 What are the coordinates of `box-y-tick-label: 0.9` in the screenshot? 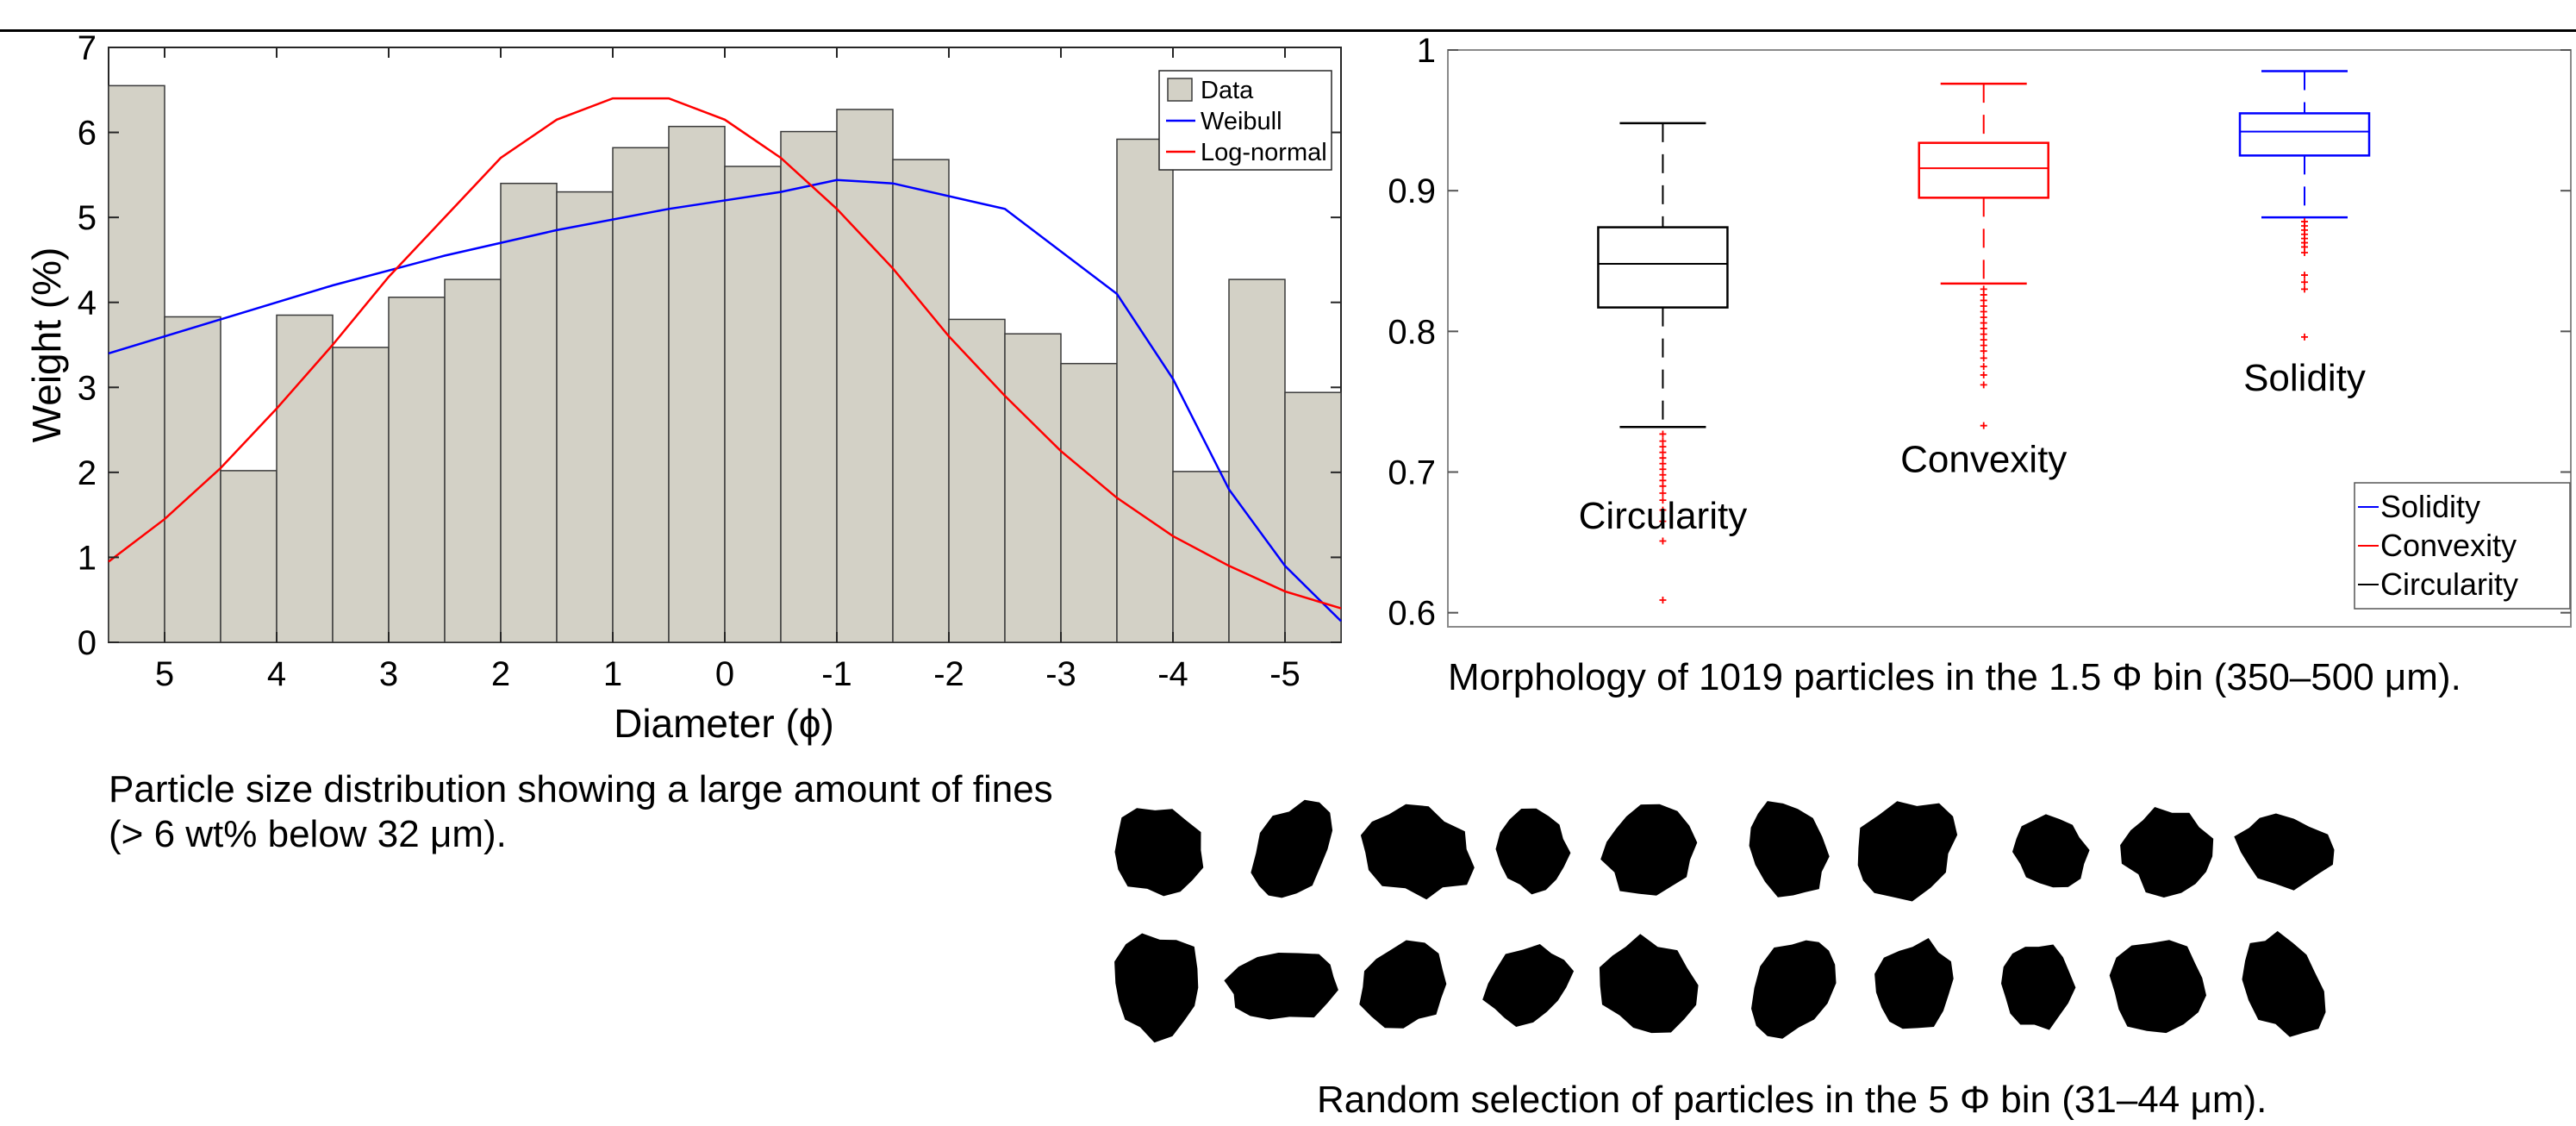 It's located at (1412, 191).